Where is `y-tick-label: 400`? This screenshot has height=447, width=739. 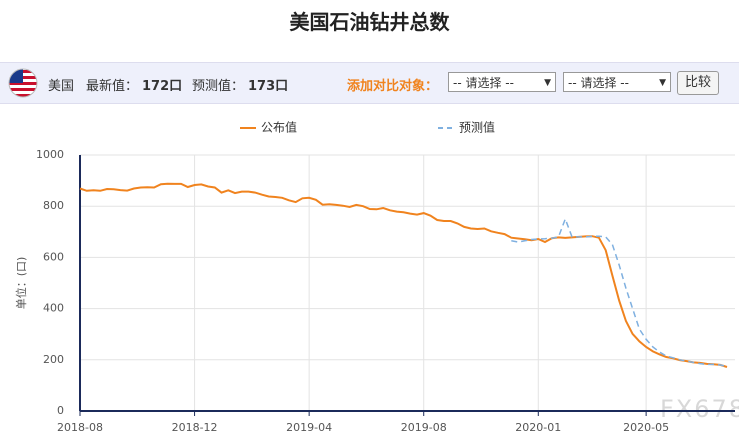 y-tick-label: 400 is located at coordinates (53, 308).